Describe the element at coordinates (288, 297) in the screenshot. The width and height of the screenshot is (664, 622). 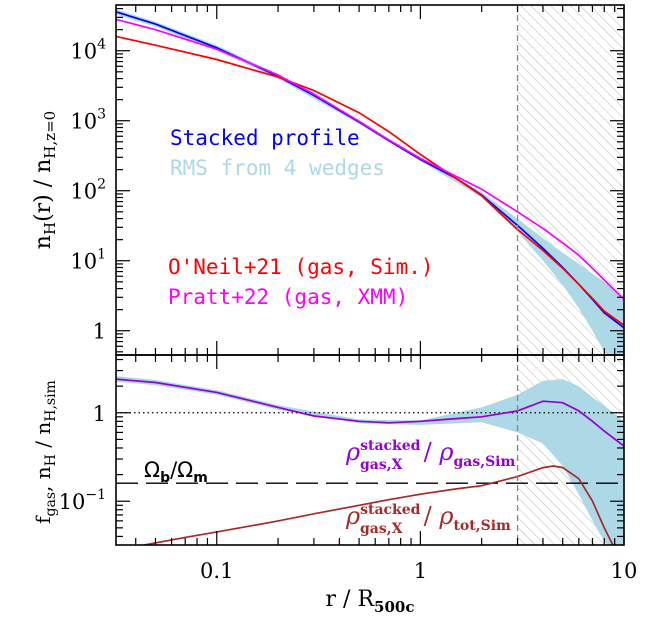
I see `annotation-pratt: Pratt+22 (gas, XMM)` at that location.